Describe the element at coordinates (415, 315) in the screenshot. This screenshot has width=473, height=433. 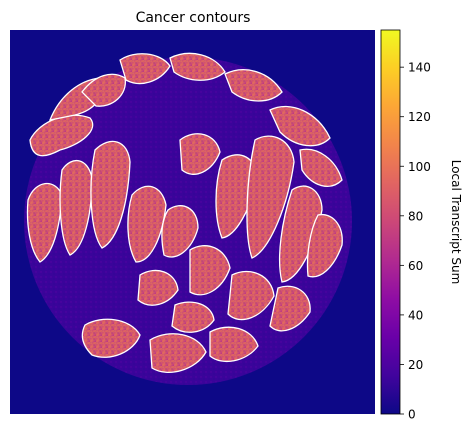
I see `colorbar-tick-label: 40` at that location.